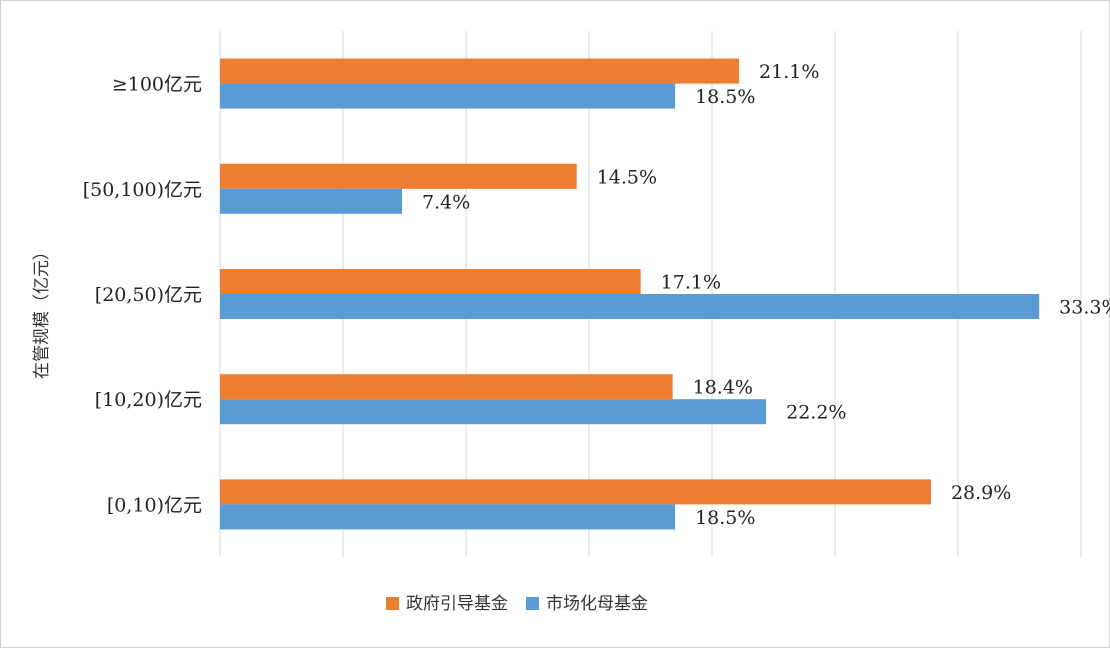 This screenshot has width=1110, height=649. I want to click on category-label: ≥100亿元, so click(157, 85).